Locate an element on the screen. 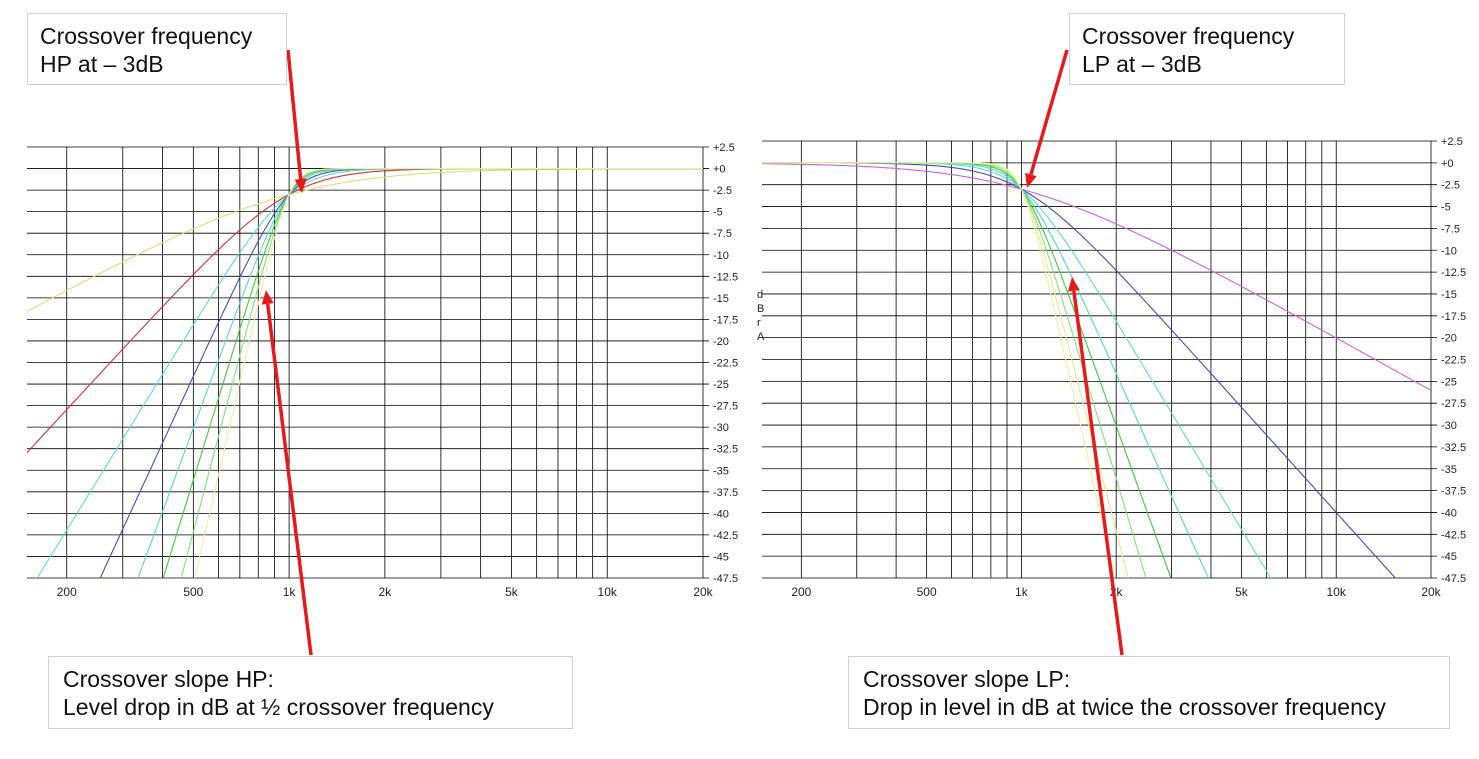 The height and width of the screenshot is (759, 1479). x-tick-label: 2k is located at coordinates (386, 592).